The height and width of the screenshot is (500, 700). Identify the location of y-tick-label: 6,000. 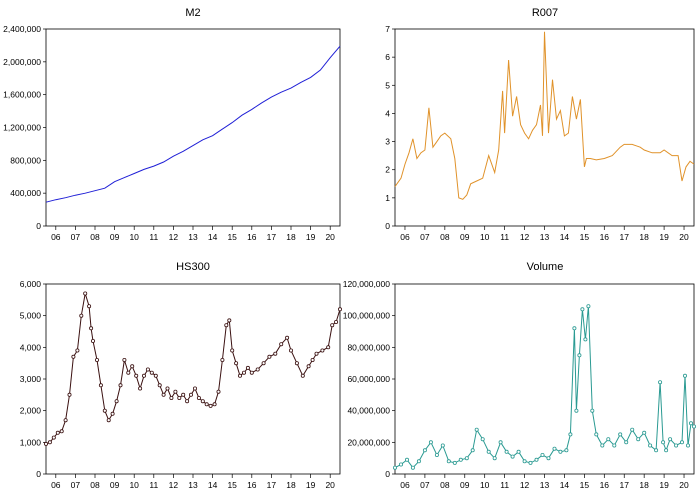
(31, 284).